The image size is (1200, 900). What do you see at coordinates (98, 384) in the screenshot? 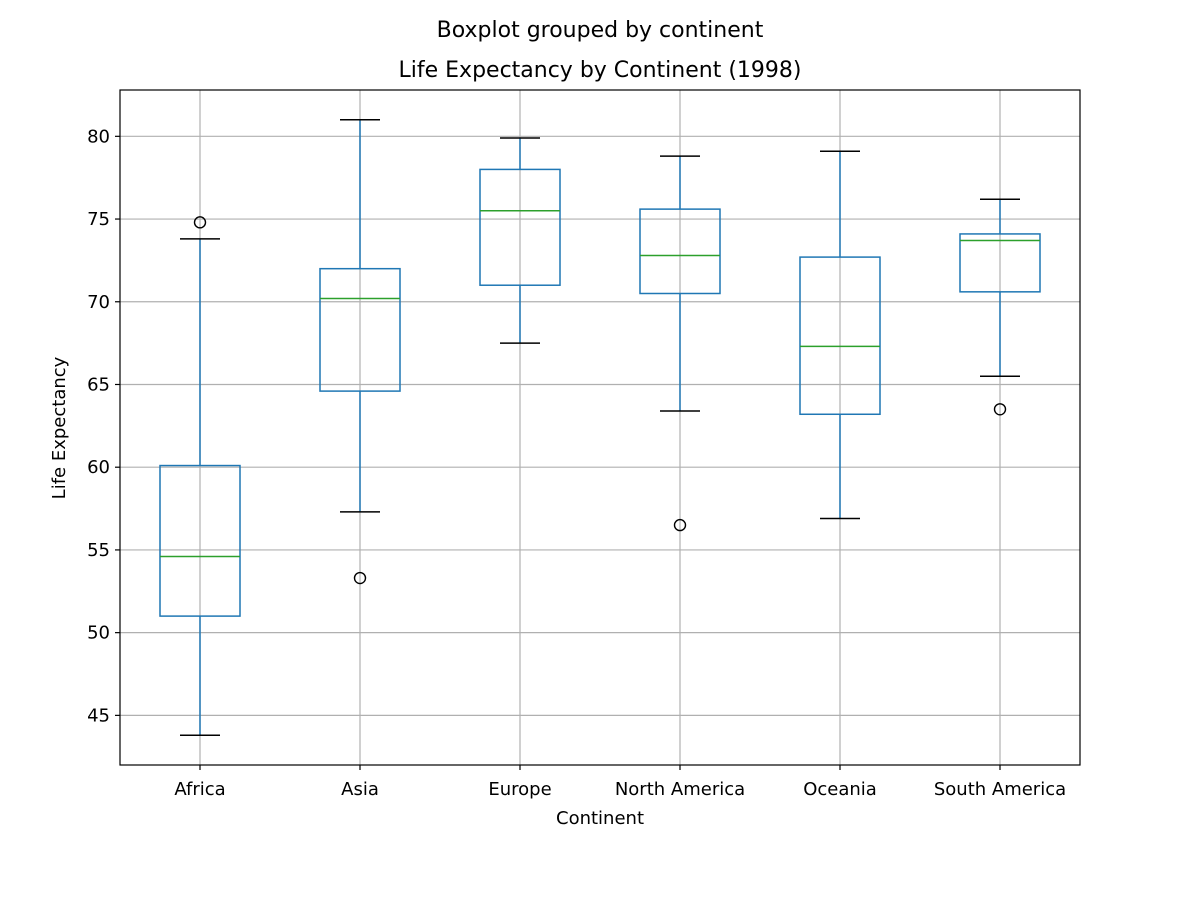
I see `y-tick-label-65: 65` at bounding box center [98, 384].